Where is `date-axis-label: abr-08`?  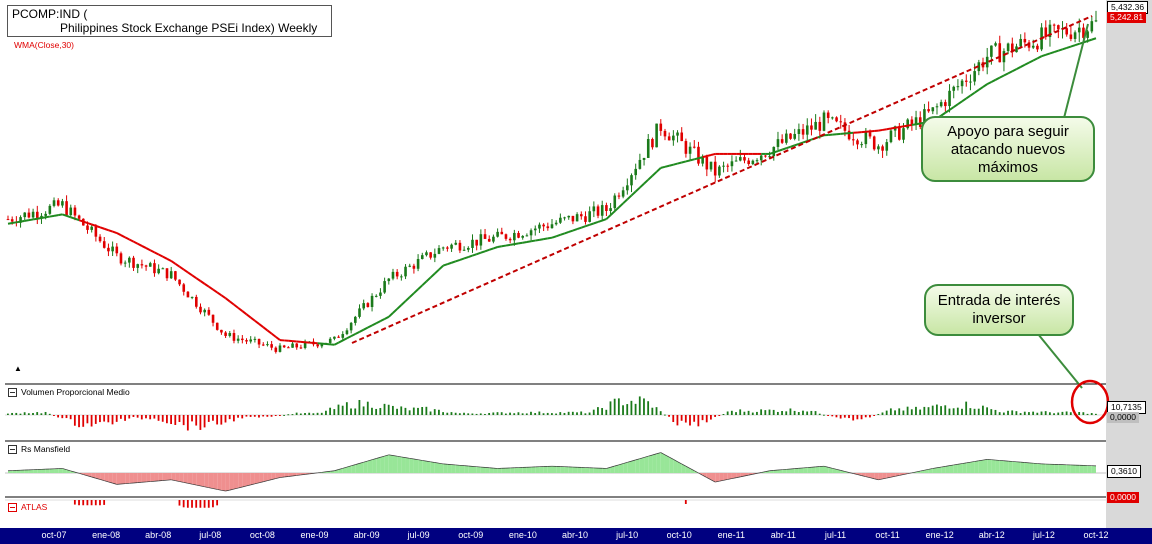
date-axis-label: abr-08 is located at coordinates (158, 535).